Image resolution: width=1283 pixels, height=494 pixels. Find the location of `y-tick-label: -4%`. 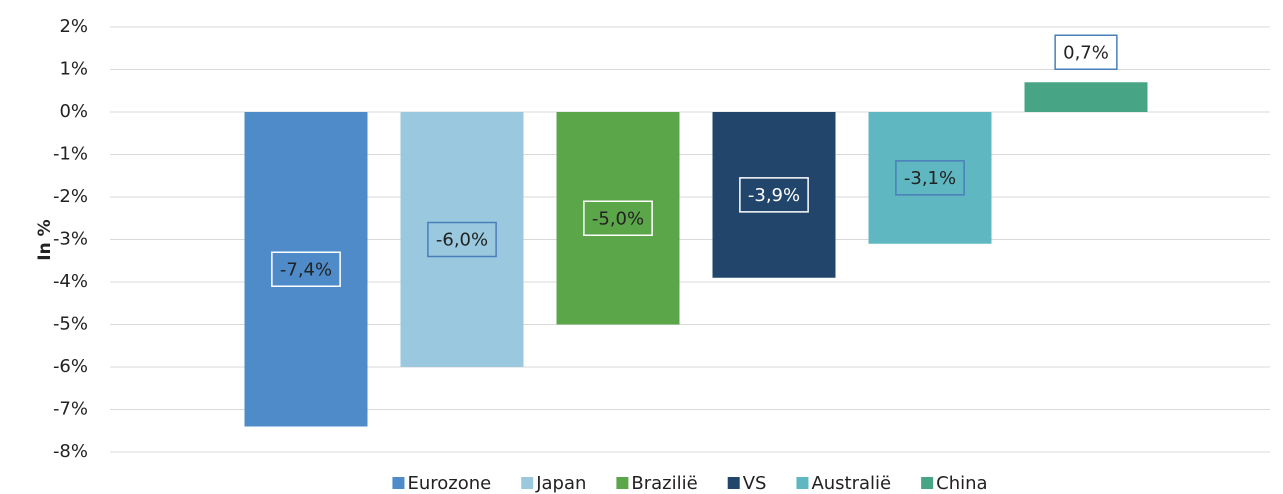

y-tick-label: -4% is located at coordinates (70, 281).